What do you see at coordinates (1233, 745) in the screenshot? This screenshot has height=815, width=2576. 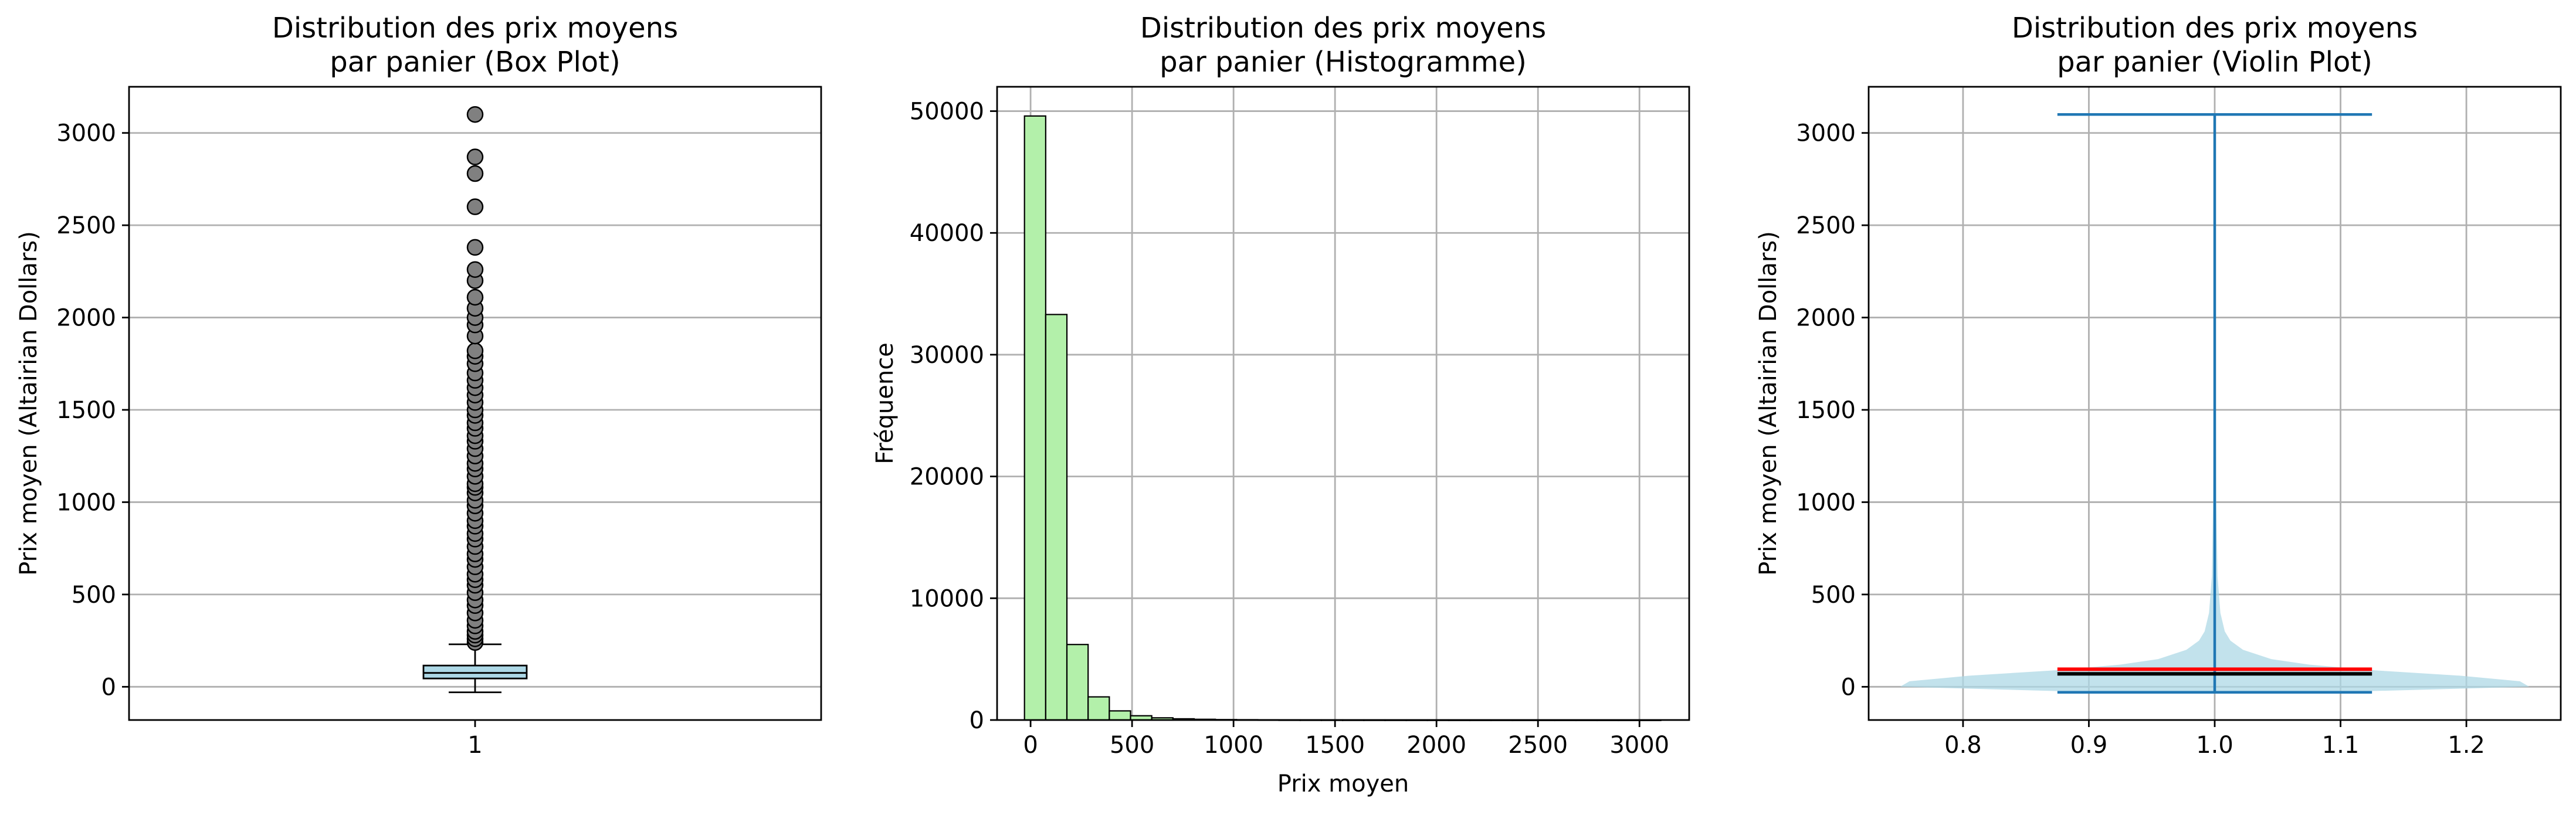 I see `histogram-x-tick-label: 1000` at bounding box center [1233, 745].